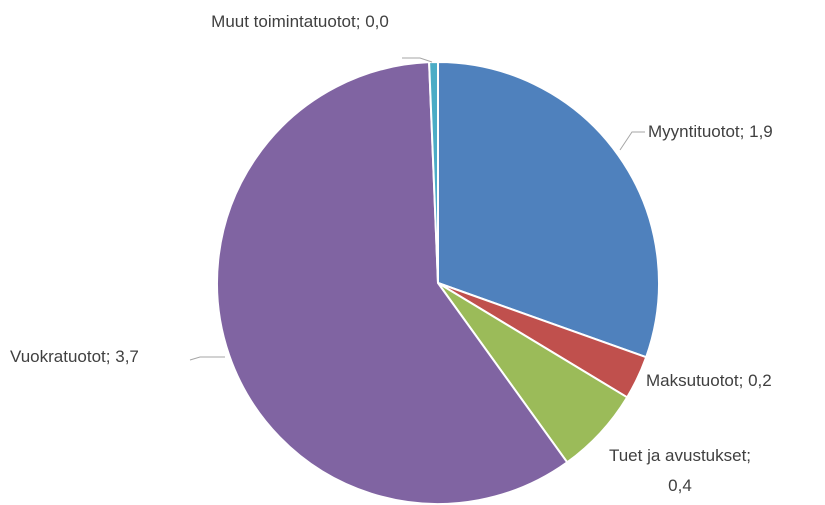 The image size is (825, 505). What do you see at coordinates (692, 380) in the screenshot?
I see `label-category: Maksutuotot` at bounding box center [692, 380].